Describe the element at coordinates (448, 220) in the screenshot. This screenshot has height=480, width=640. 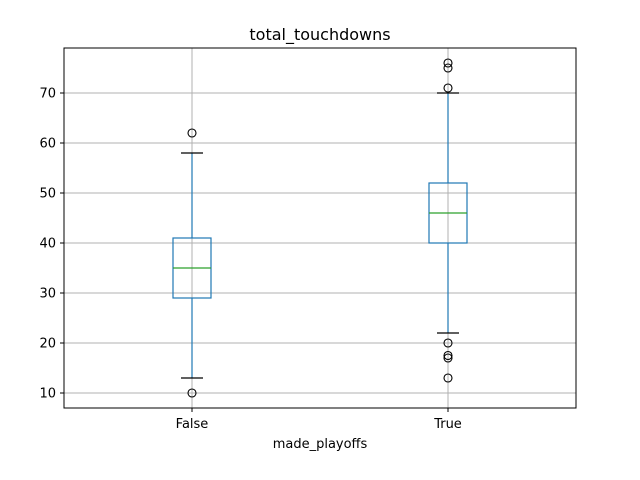
I see `box-group-true` at that location.